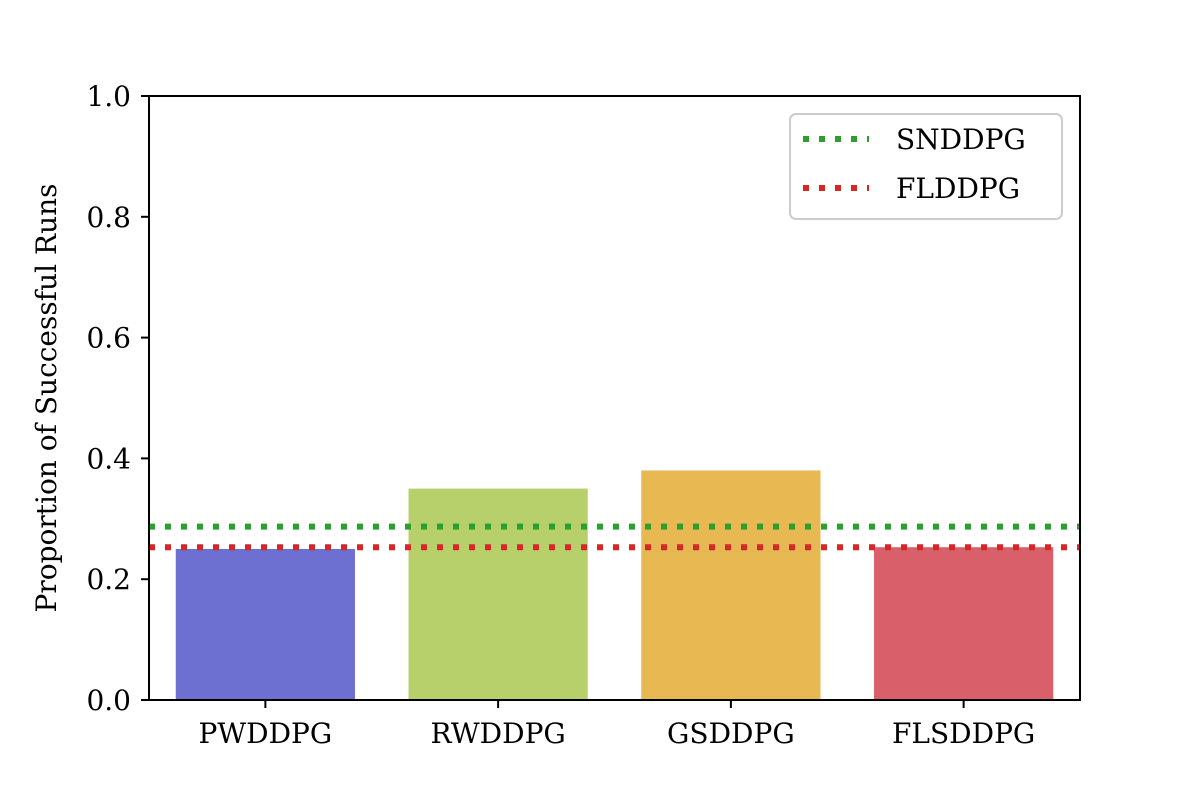 Image resolution: width=1200 pixels, height=800 pixels. What do you see at coordinates (108, 700) in the screenshot?
I see `y-tick-label: 0.0` at bounding box center [108, 700].